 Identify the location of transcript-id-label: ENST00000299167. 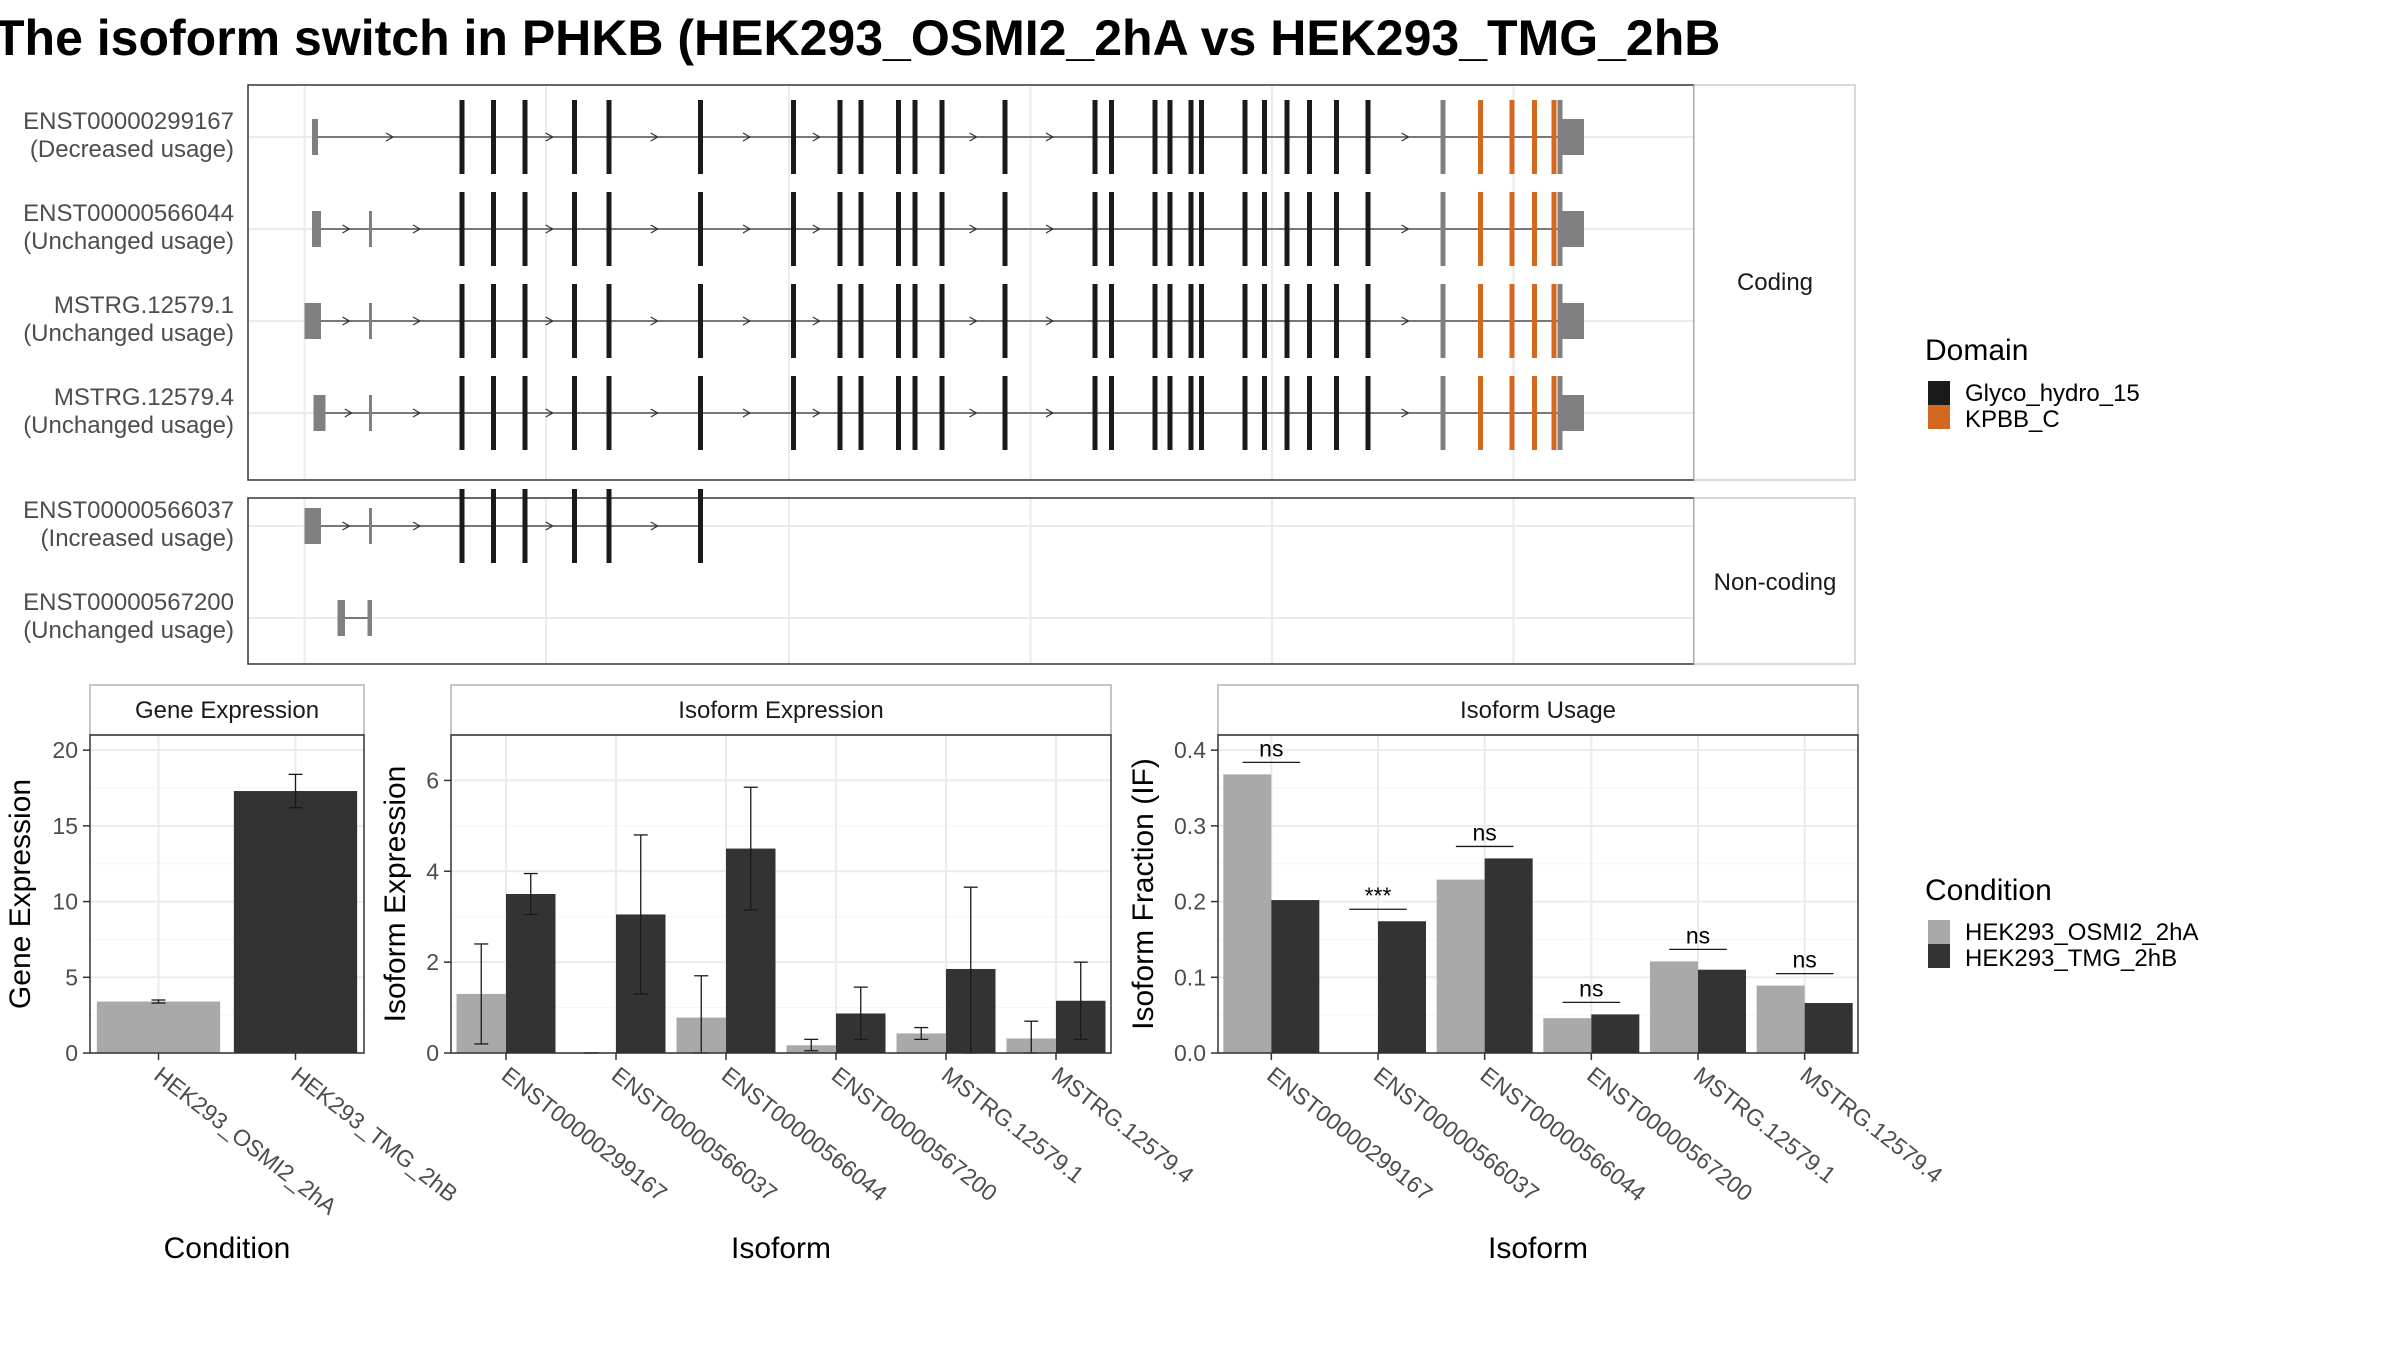
(128, 121).